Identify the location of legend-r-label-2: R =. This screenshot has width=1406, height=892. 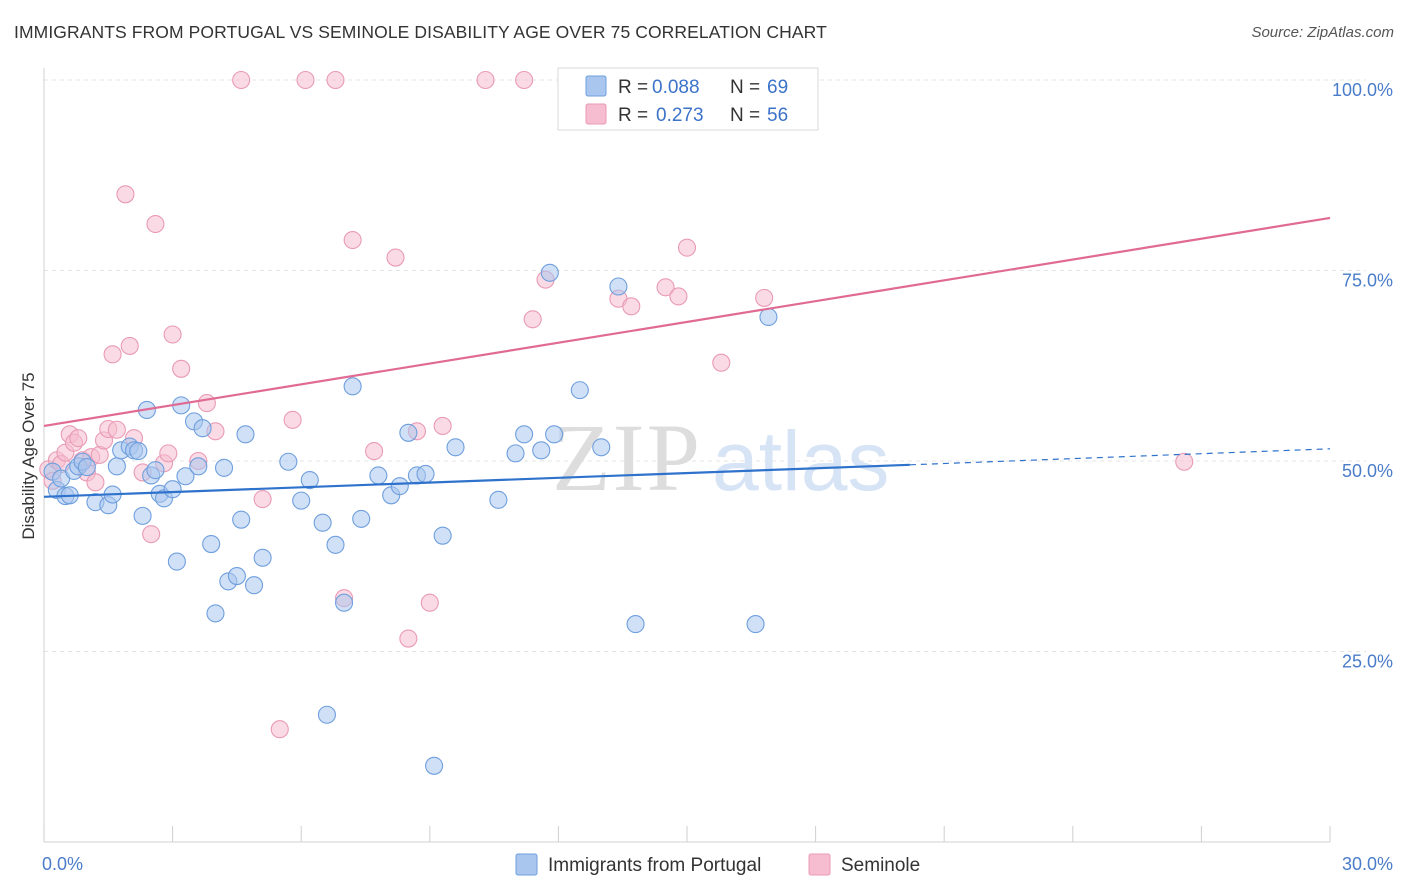
(635, 115).